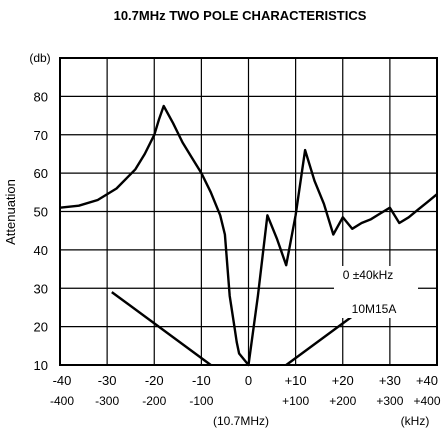 This screenshot has width=442, height=435. I want to click on annotation-background, so click(376, 292).